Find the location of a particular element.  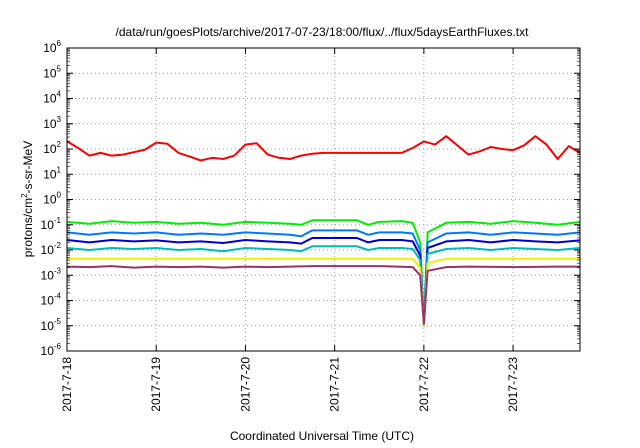

y-tick-exponent: -2 is located at coordinates (58, 245).